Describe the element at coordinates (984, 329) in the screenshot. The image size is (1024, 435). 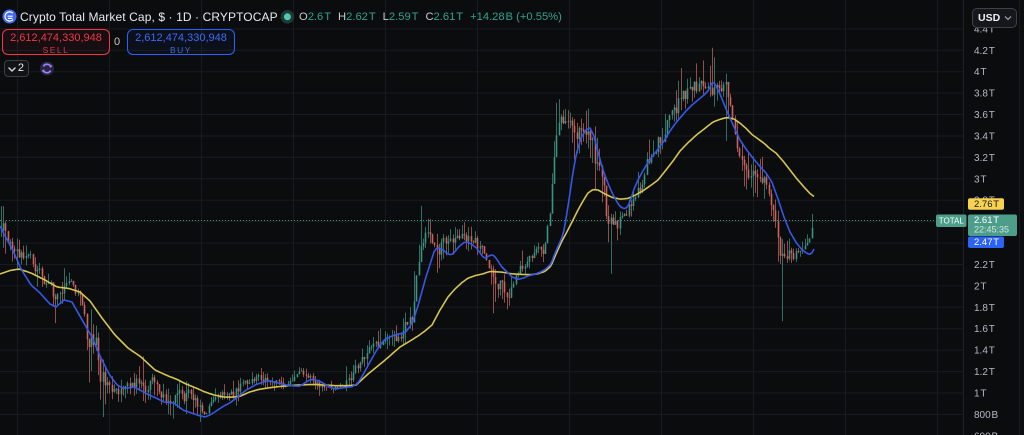
I see `svg-text: 1.6 T` at that location.